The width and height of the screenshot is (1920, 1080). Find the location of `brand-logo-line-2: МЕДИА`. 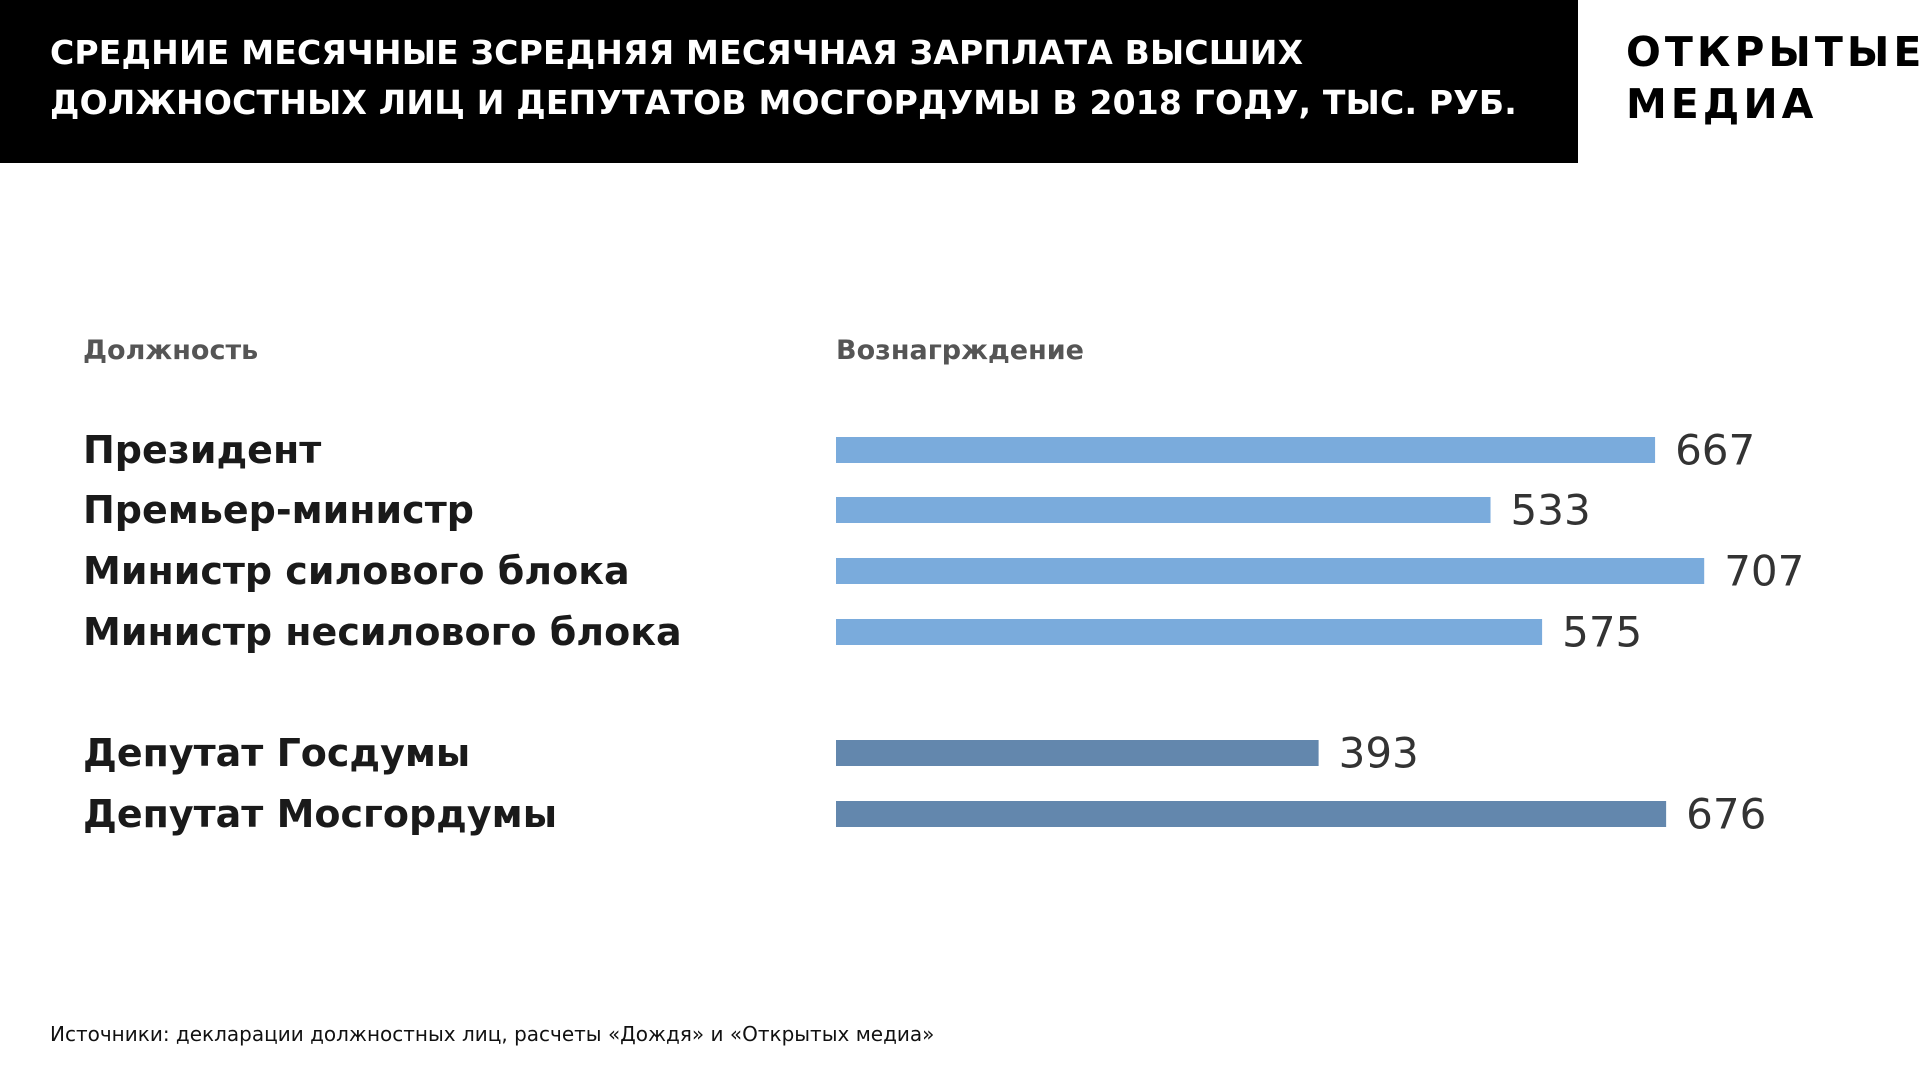

brand-logo-line-2: МЕДИА is located at coordinates (1722, 104).